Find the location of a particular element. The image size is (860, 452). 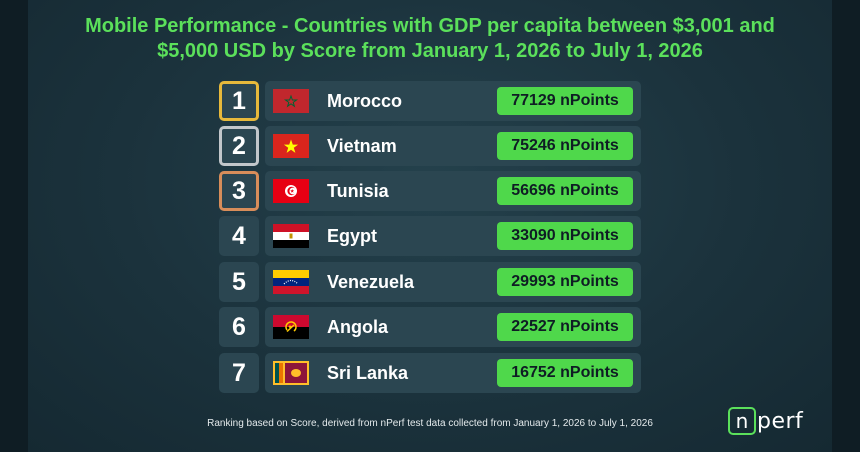

sri-lanka-flag-icon is located at coordinates (291, 373).